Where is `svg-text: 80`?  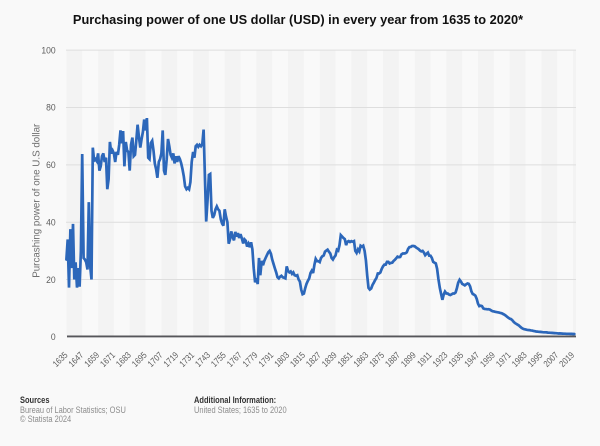
svg-text: 80 is located at coordinates (51, 107).